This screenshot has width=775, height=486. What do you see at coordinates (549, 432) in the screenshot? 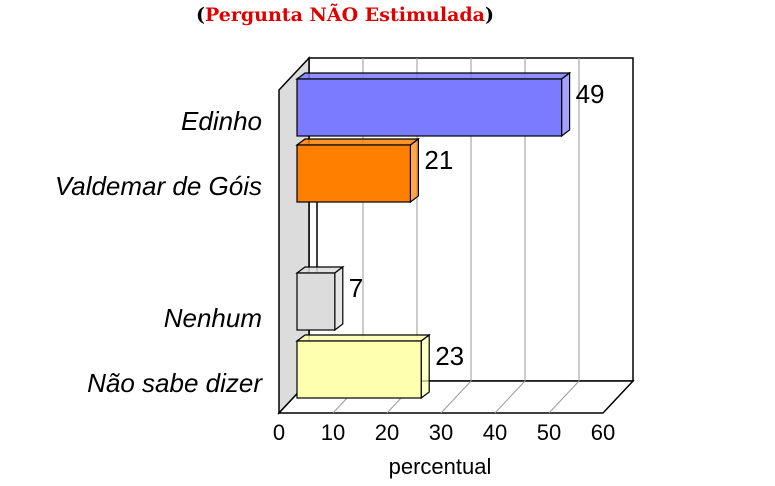
I see `x-tick-label: 50` at bounding box center [549, 432].